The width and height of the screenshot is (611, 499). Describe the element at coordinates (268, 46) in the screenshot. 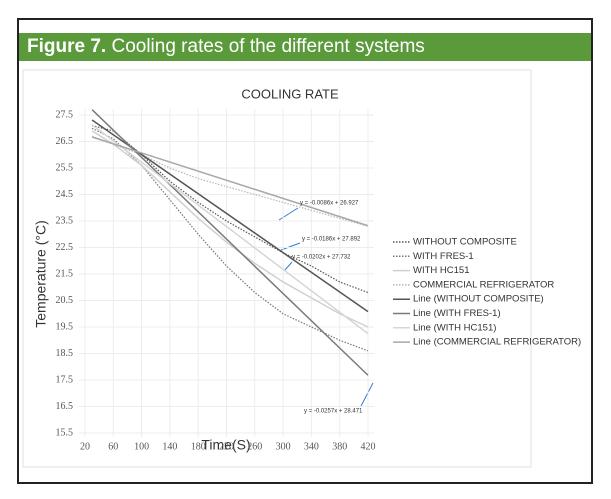

I see `figure-caption: Cooling rates of the different systems` at that location.